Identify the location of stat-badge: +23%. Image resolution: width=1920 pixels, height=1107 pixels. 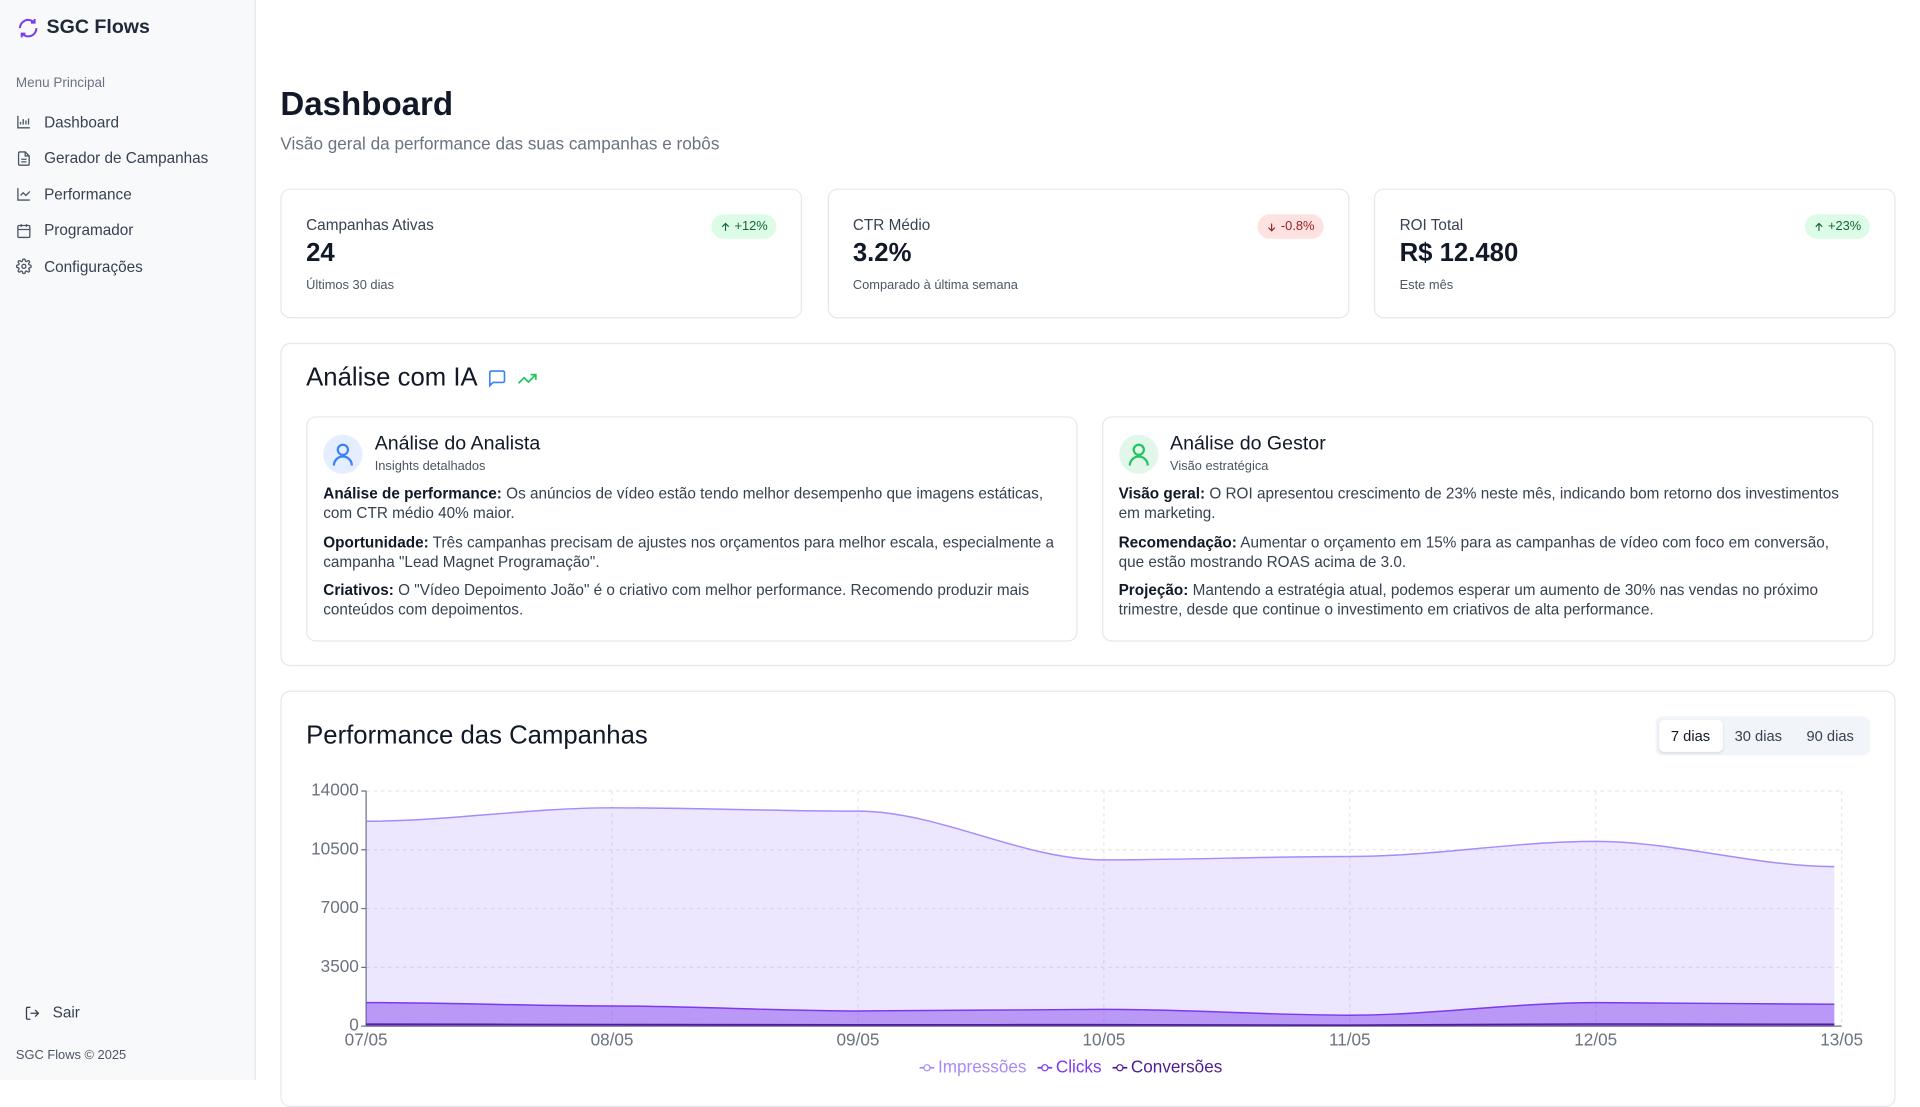
(1837, 226).